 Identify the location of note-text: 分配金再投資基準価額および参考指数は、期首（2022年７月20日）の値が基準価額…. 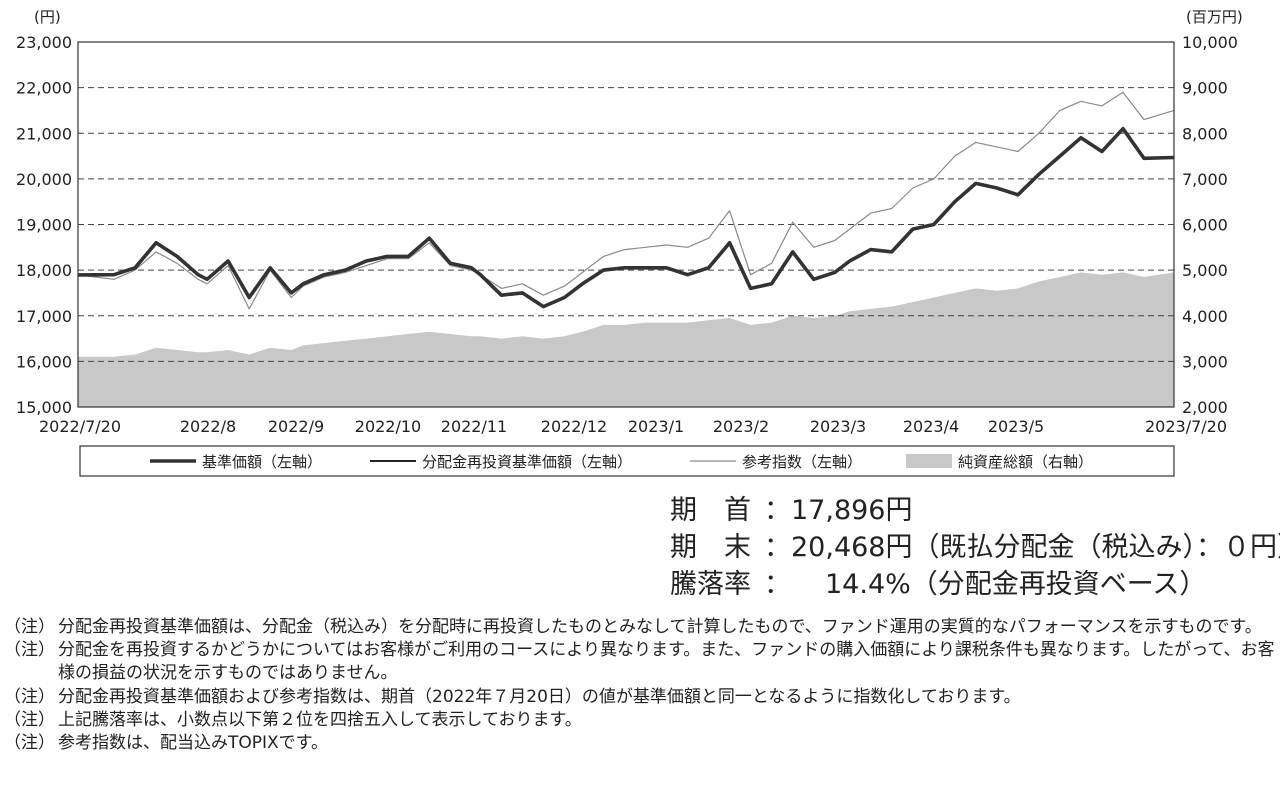
(539, 696).